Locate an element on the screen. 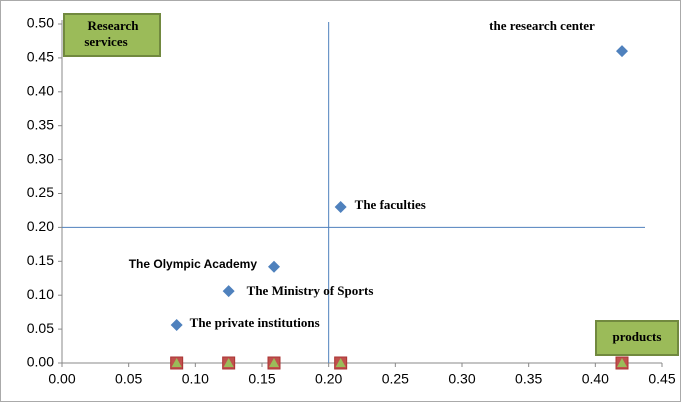 This screenshot has height=402, width=681. x-tick-label: 0.20 is located at coordinates (328, 379).